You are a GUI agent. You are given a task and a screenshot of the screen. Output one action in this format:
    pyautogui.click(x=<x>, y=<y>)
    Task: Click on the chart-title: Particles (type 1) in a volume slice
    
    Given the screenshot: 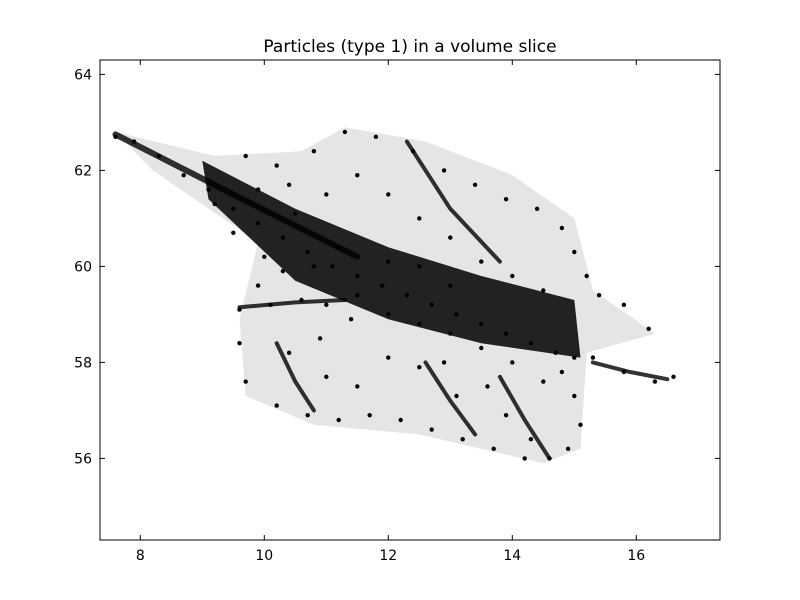 What is the action you would take?
    pyautogui.click(x=409, y=47)
    